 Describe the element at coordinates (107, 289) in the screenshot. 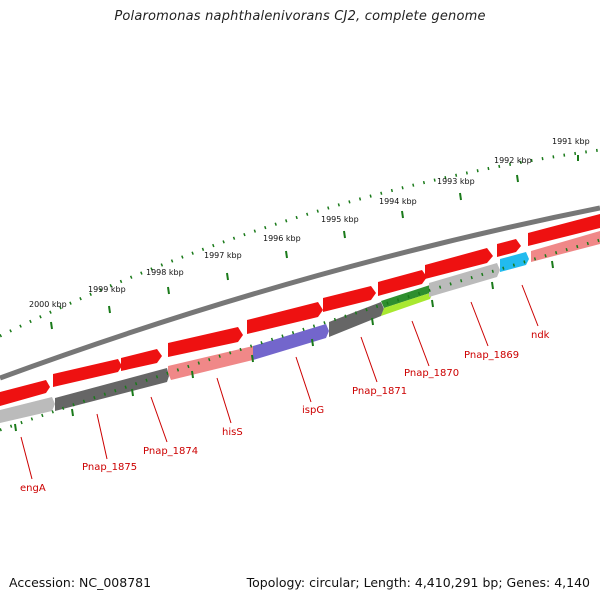

I see `tick-label-1999: 1999 kbp` at that location.